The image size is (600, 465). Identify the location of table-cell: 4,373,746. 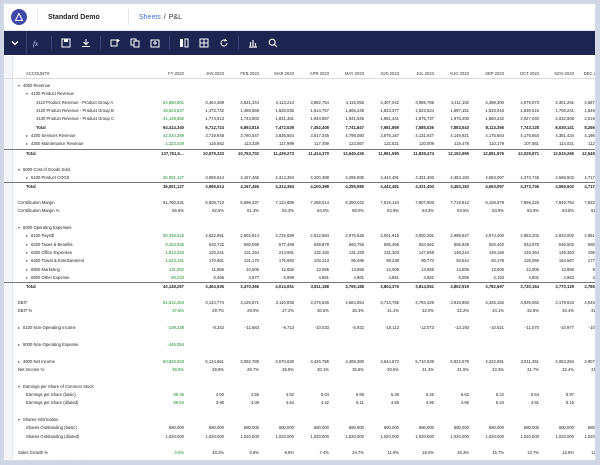
(529, 177).